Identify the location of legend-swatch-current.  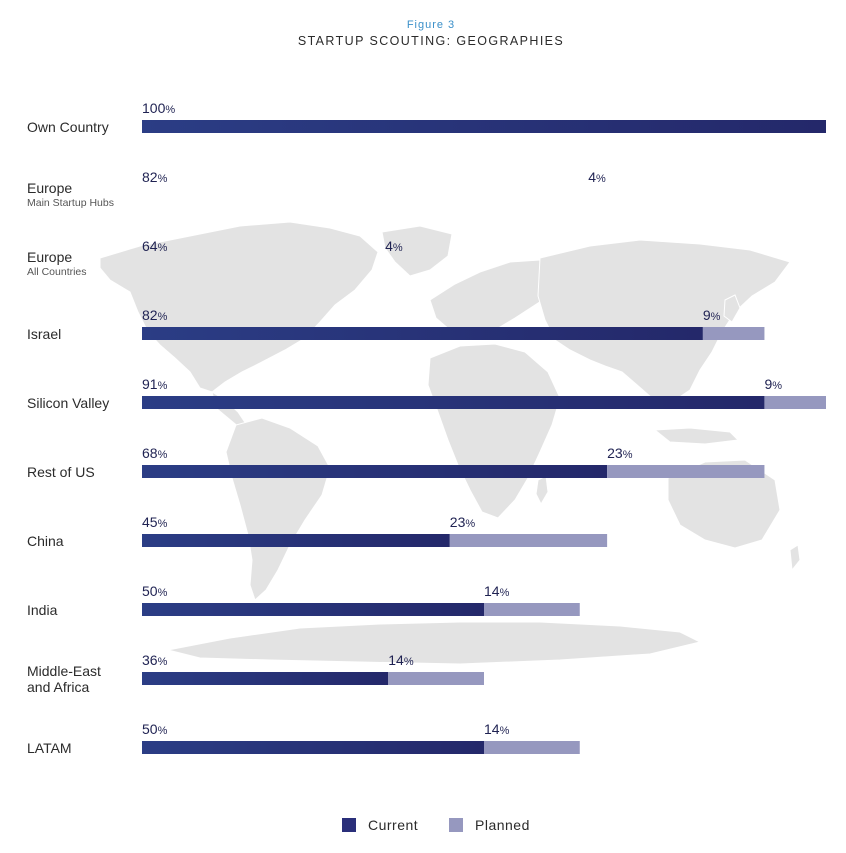
(349, 825).